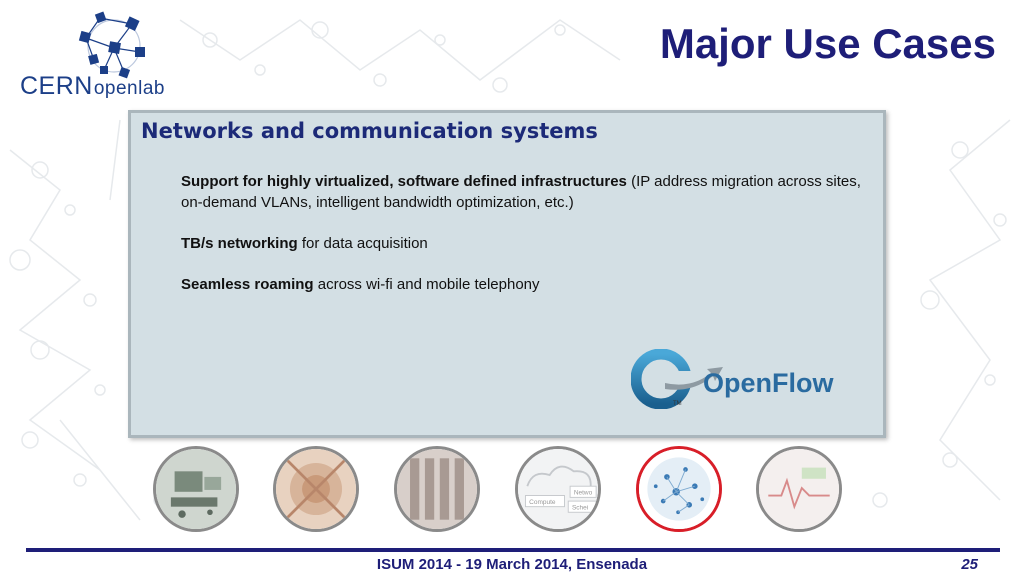 The width and height of the screenshot is (1024, 576). Describe the element at coordinates (56, 86) in the screenshot. I see `logo-name: CERN` at that location.